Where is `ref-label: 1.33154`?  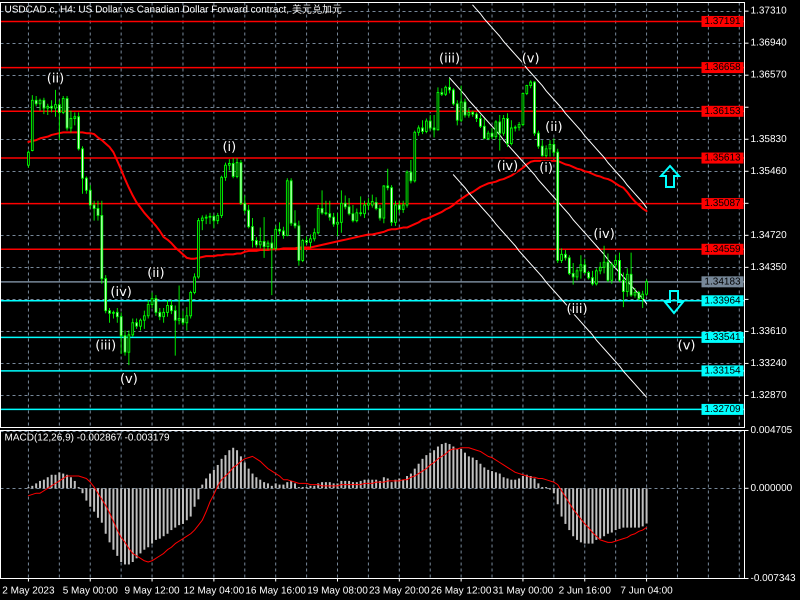 ref-label: 1.33154 is located at coordinates (723, 370).